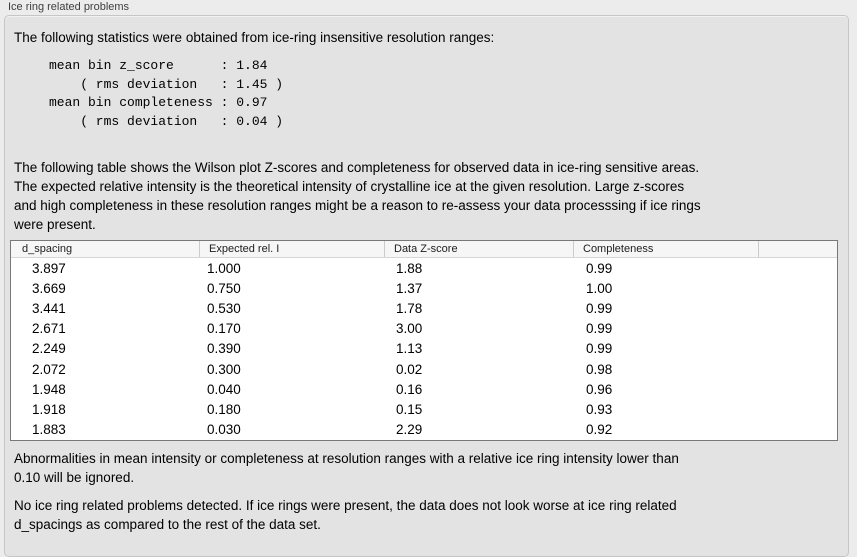  What do you see at coordinates (409, 268) in the screenshot?
I see `table-cell: 1.88` at bounding box center [409, 268].